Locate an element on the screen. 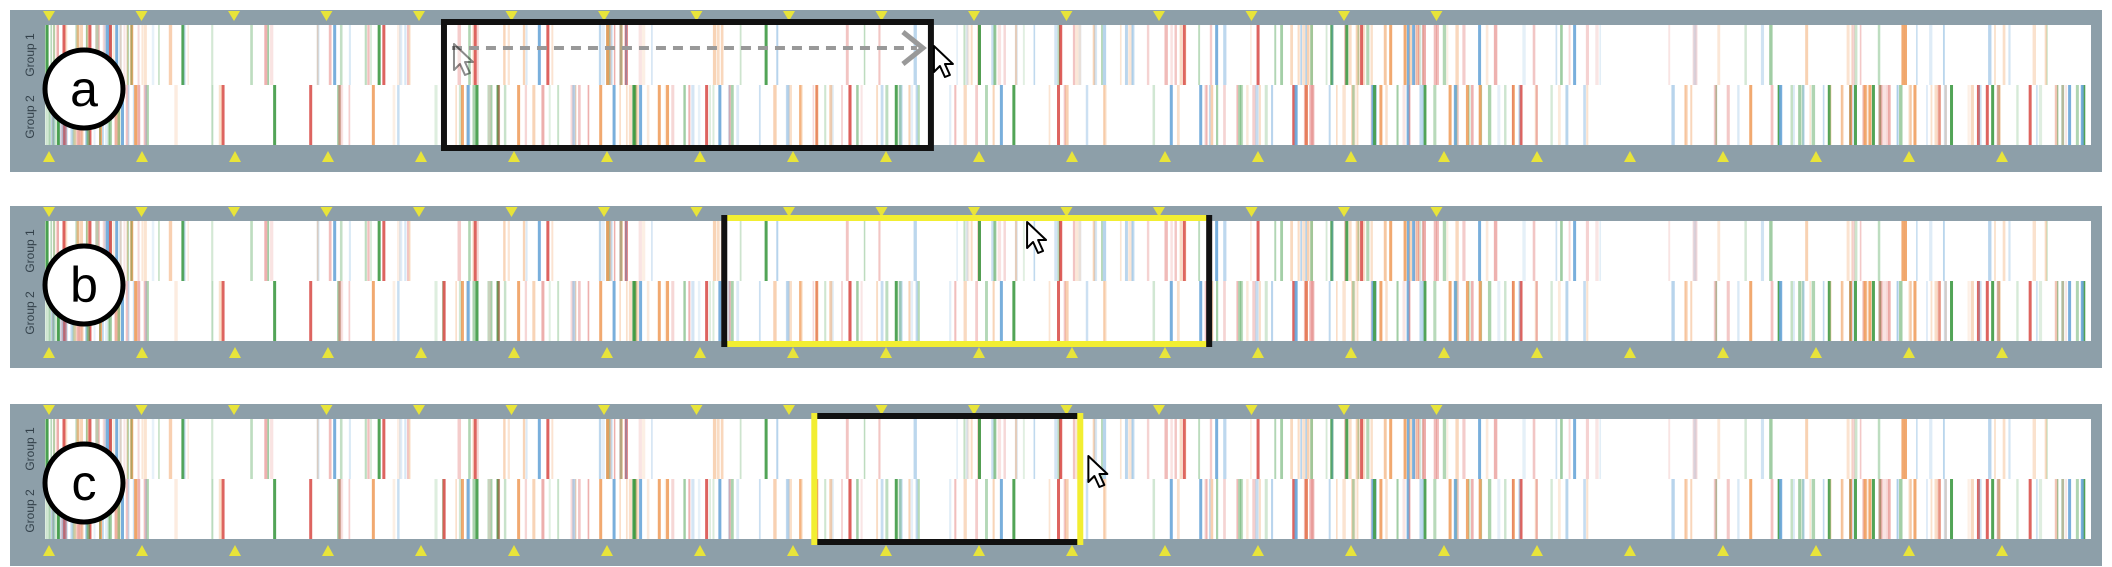 Image resolution: width=2112 pixels, height=567 pixels. marker-up-icon is located at coordinates (1816, 156).